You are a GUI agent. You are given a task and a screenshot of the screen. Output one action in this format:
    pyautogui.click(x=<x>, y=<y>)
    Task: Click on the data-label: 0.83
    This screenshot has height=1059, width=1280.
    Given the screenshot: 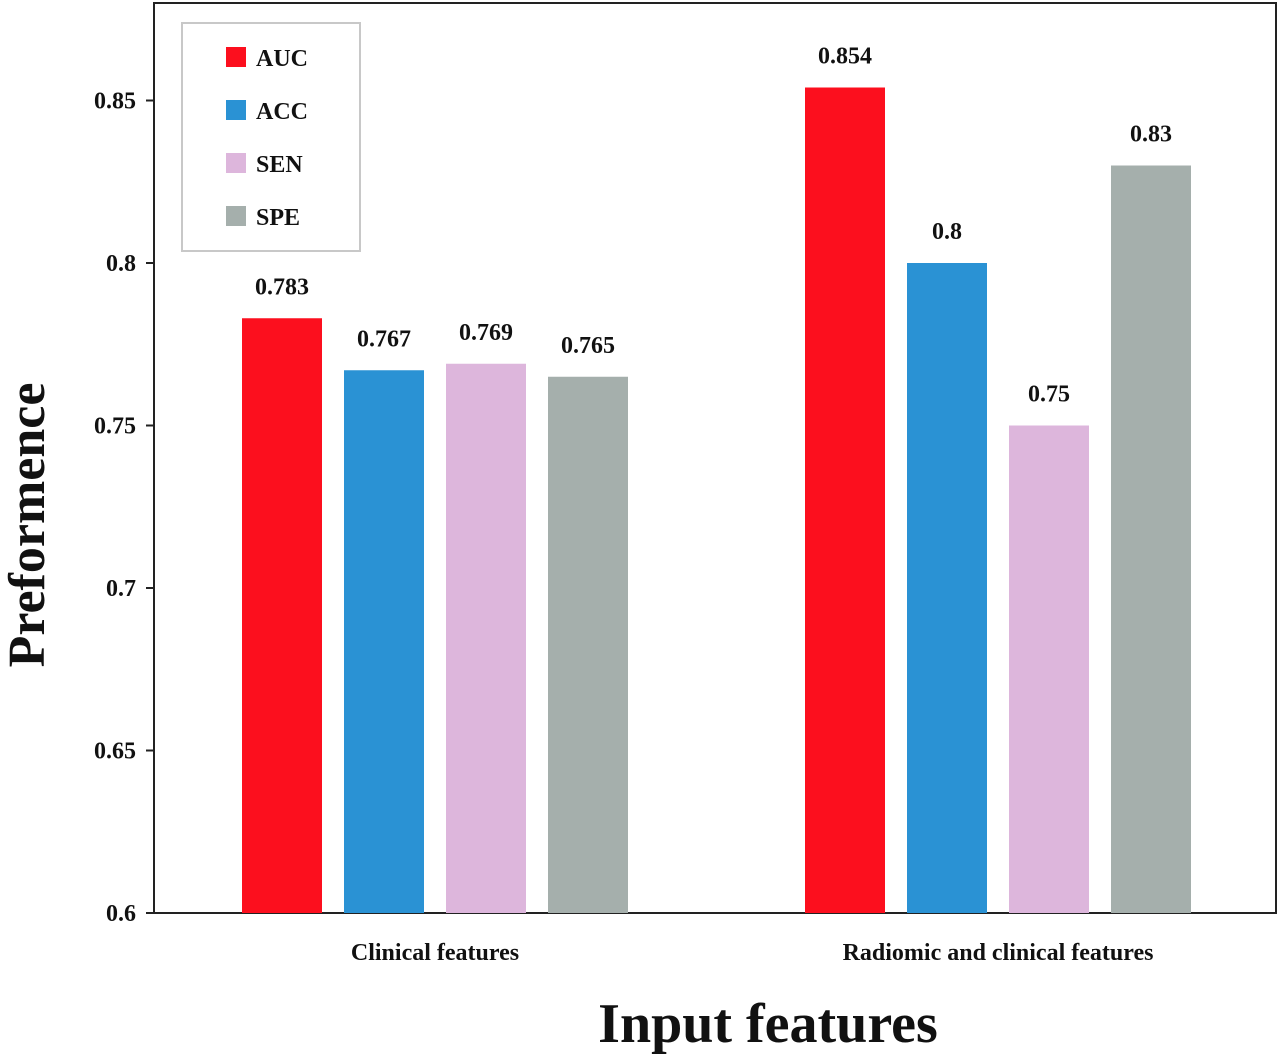 What is the action you would take?
    pyautogui.click(x=1151, y=135)
    